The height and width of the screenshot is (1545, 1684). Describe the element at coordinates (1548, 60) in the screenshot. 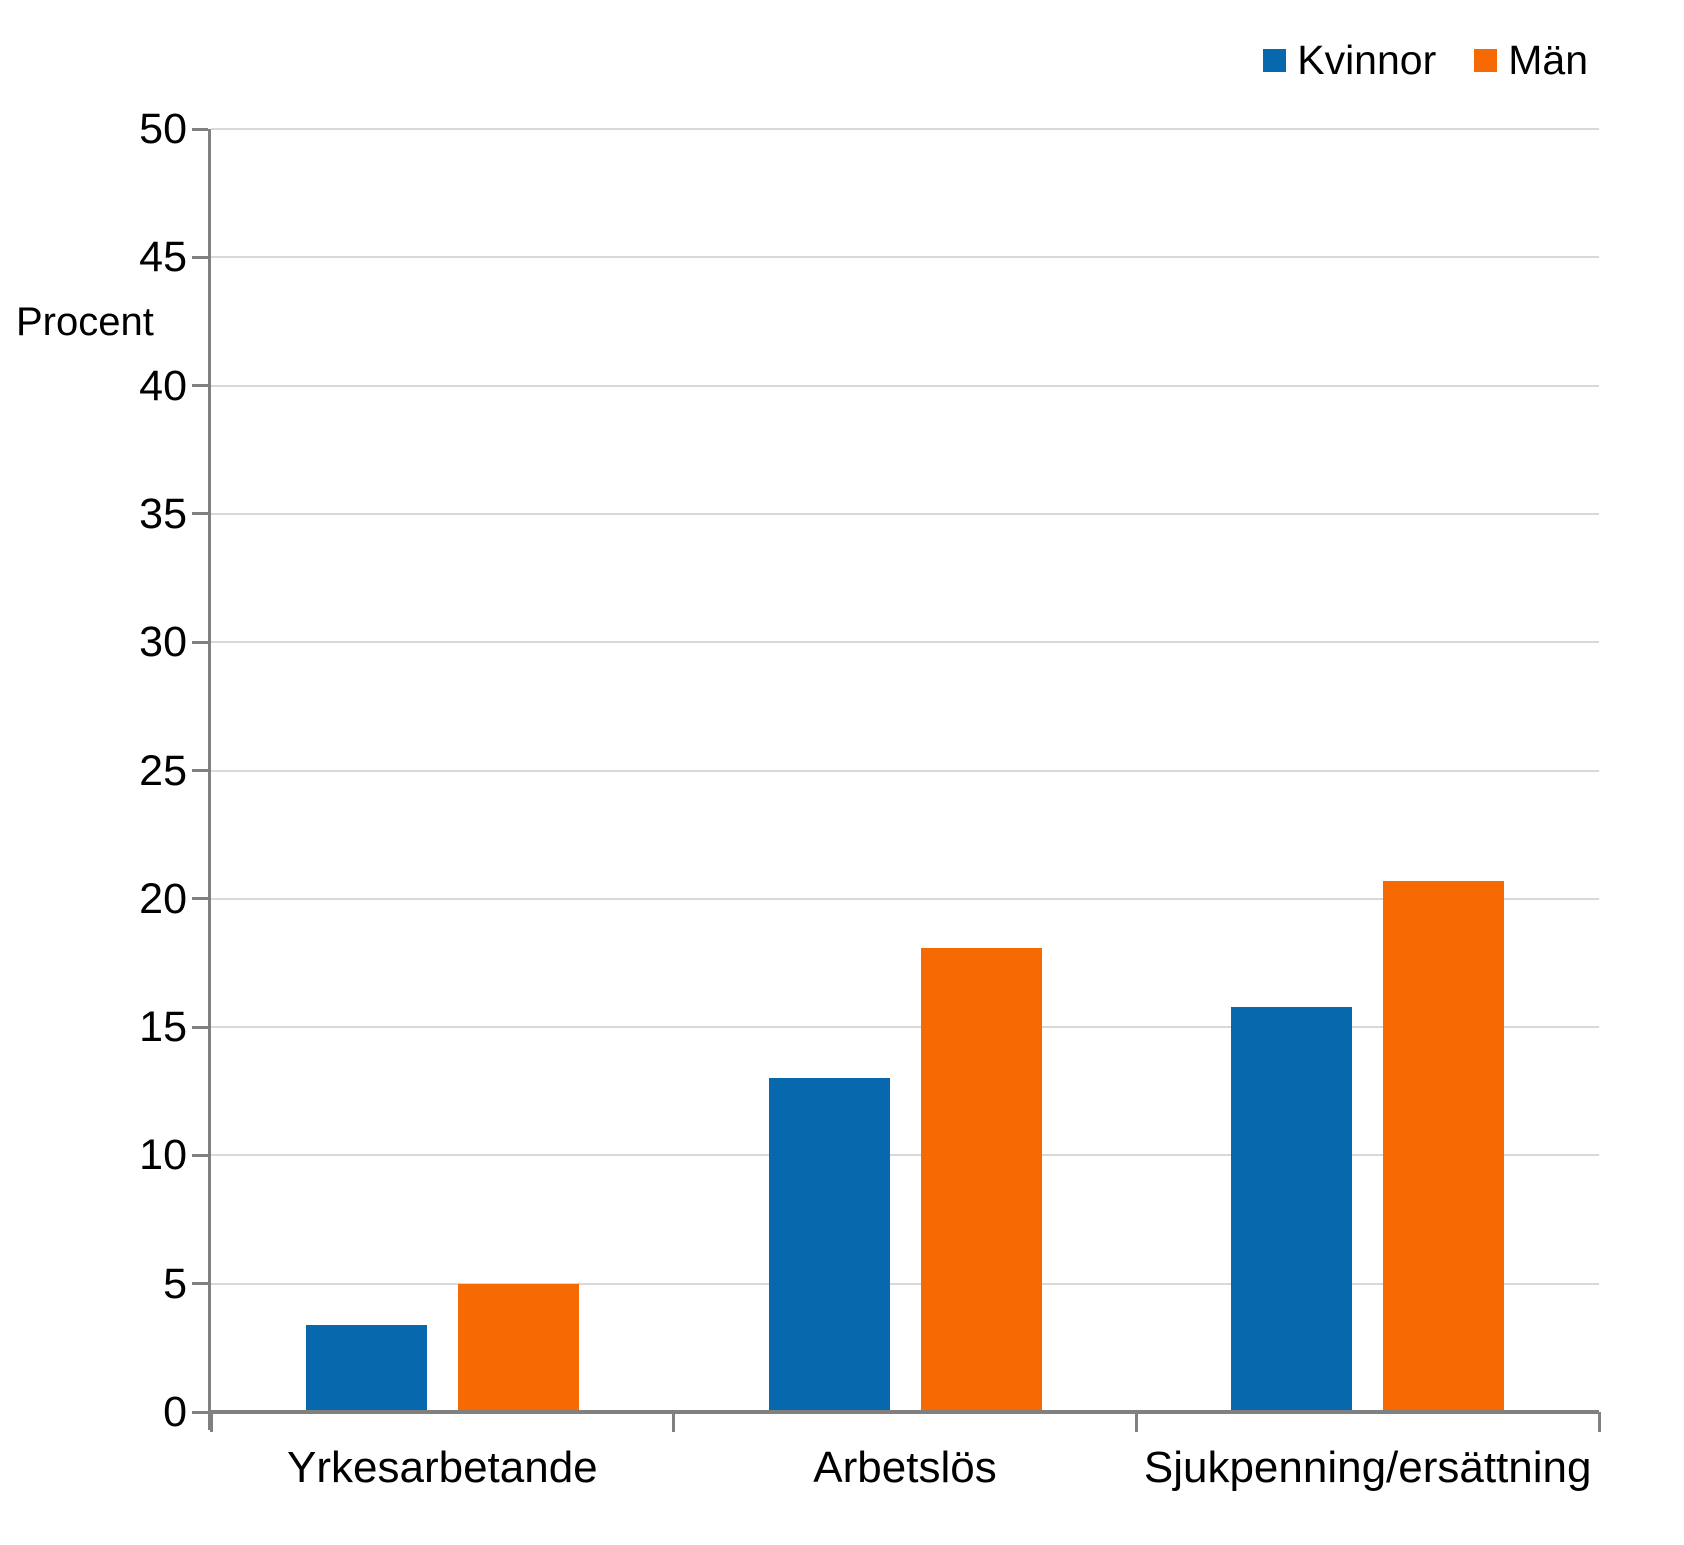

I see `legend-label: Män` at that location.